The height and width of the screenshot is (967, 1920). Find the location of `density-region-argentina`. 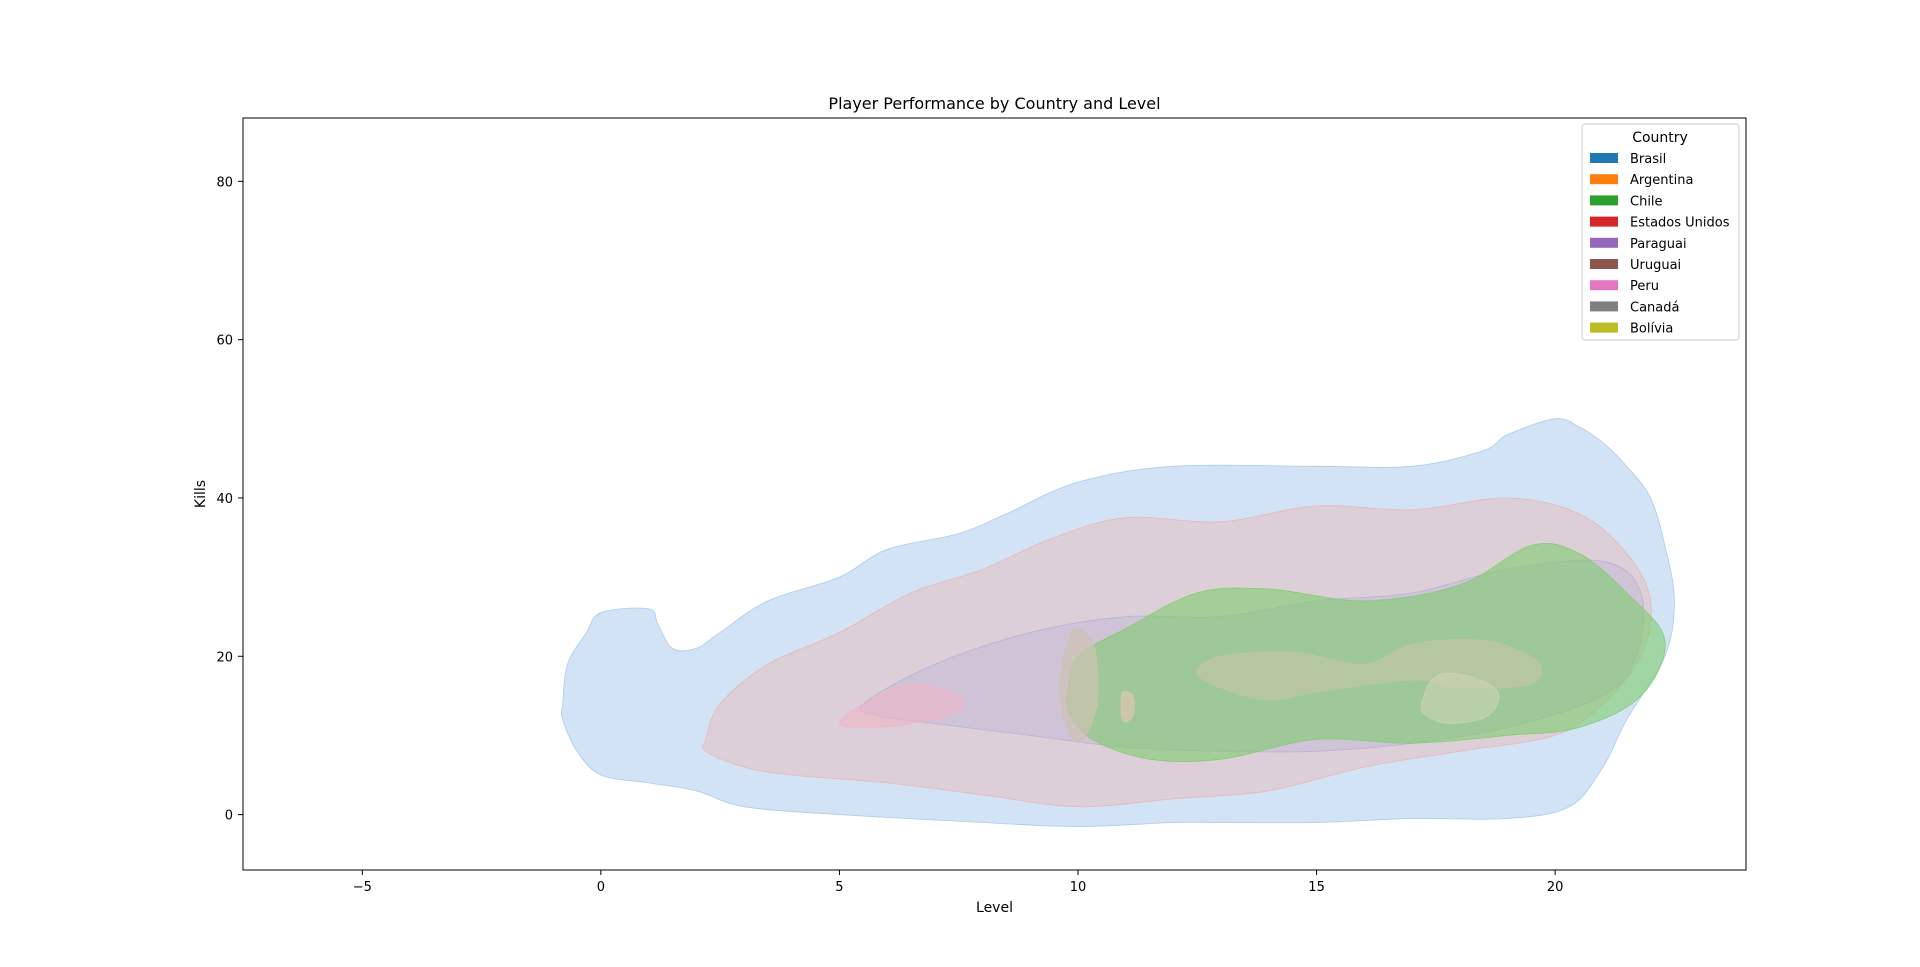

density-region-argentina is located at coordinates (1127, 707).